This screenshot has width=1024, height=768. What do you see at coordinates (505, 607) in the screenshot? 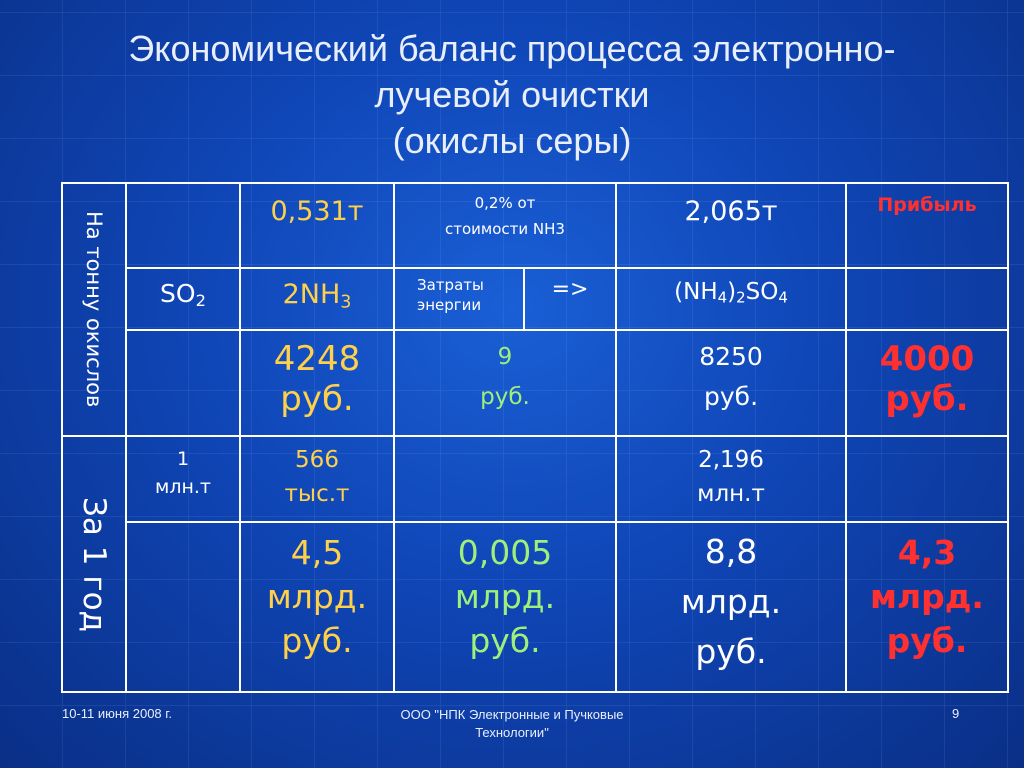
I see `energy-cost-per-year: 0,005 млрд. руб.` at bounding box center [505, 607].